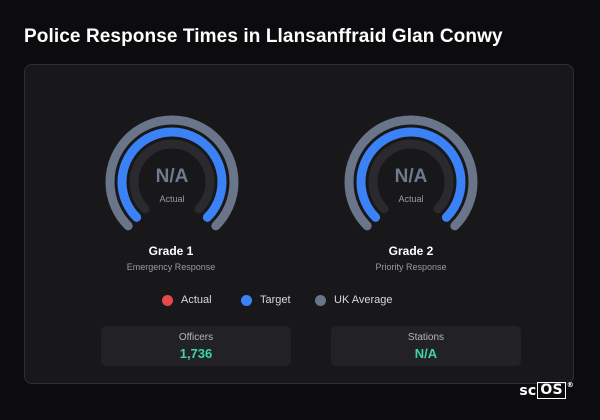  I want to click on officers-stat: Officers 1,736, so click(196, 346).